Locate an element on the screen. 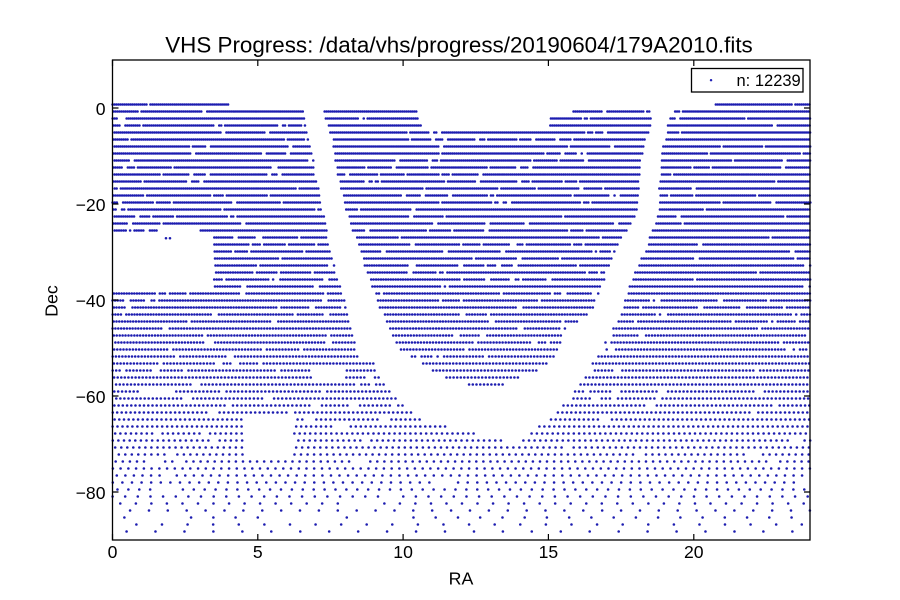 This screenshot has height=600, width=900. svg-text: 10 is located at coordinates (403, 552).